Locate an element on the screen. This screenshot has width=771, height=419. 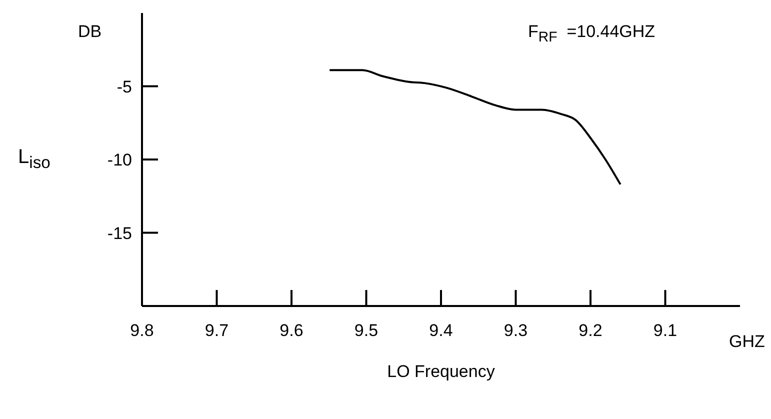
x-tick-label: 9.5 is located at coordinates (366, 330).